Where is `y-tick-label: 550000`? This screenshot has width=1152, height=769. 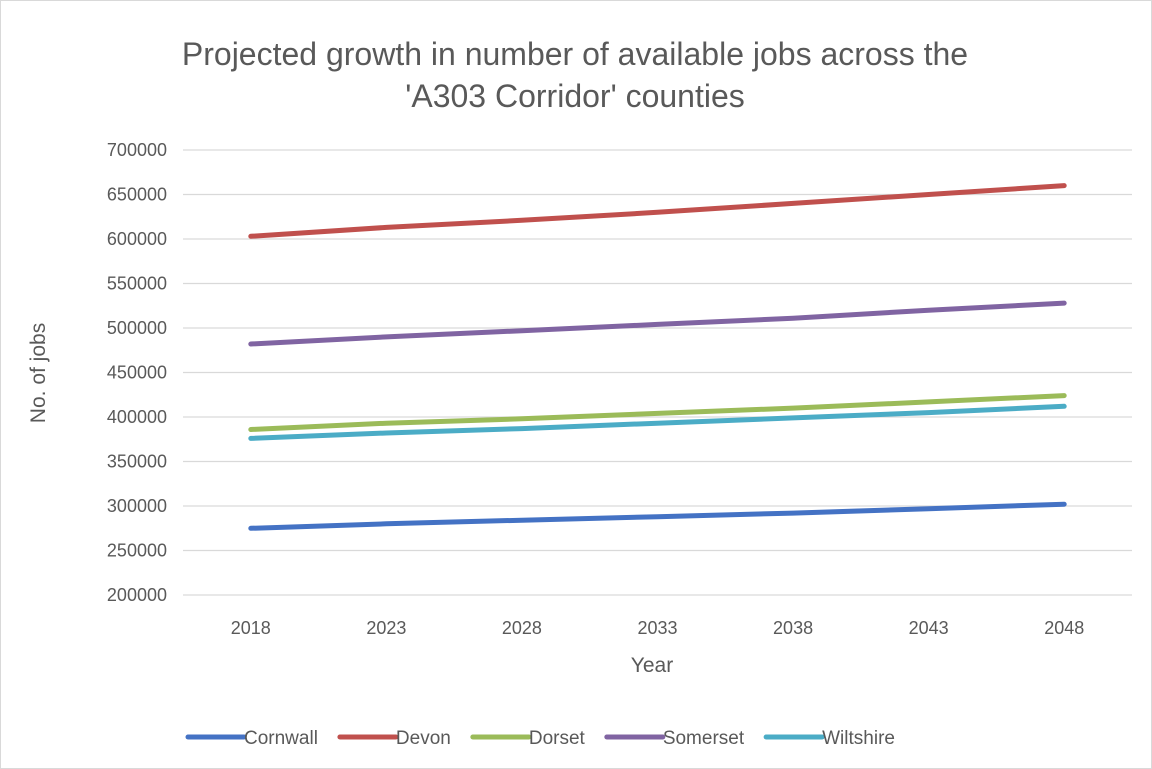 y-tick-label: 550000 is located at coordinates (137, 284).